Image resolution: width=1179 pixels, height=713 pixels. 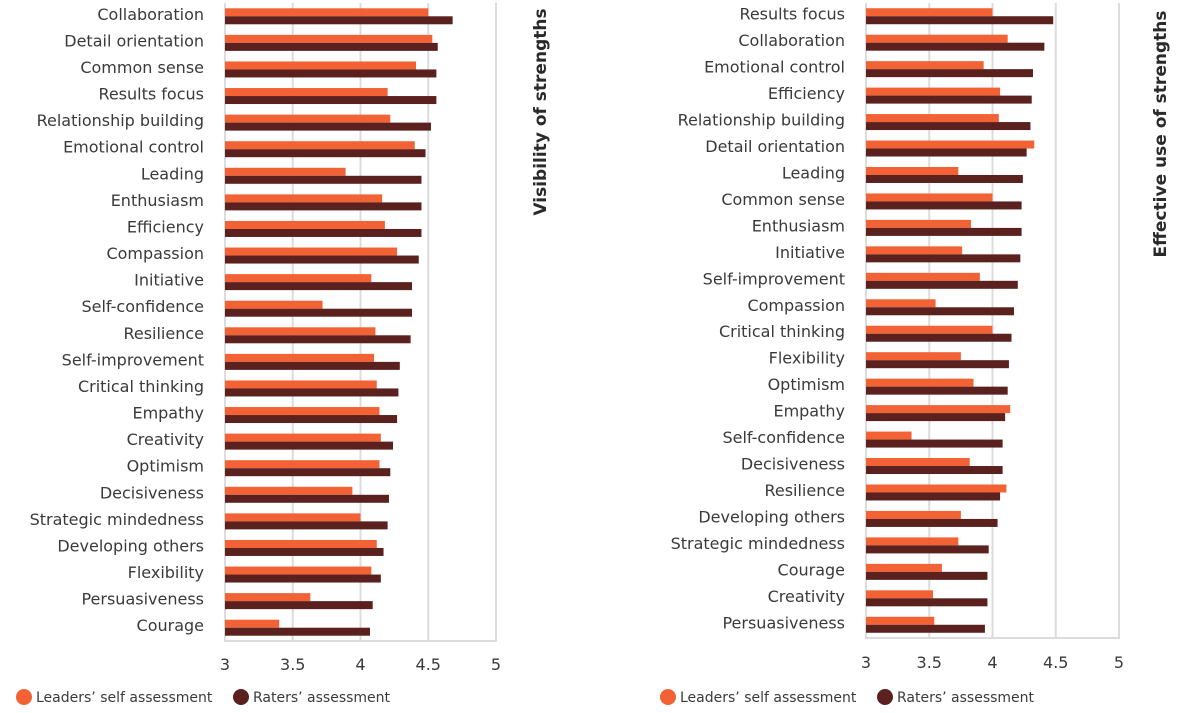 I want to click on legend-swatch-self-assessment-icon, so click(x=24, y=697).